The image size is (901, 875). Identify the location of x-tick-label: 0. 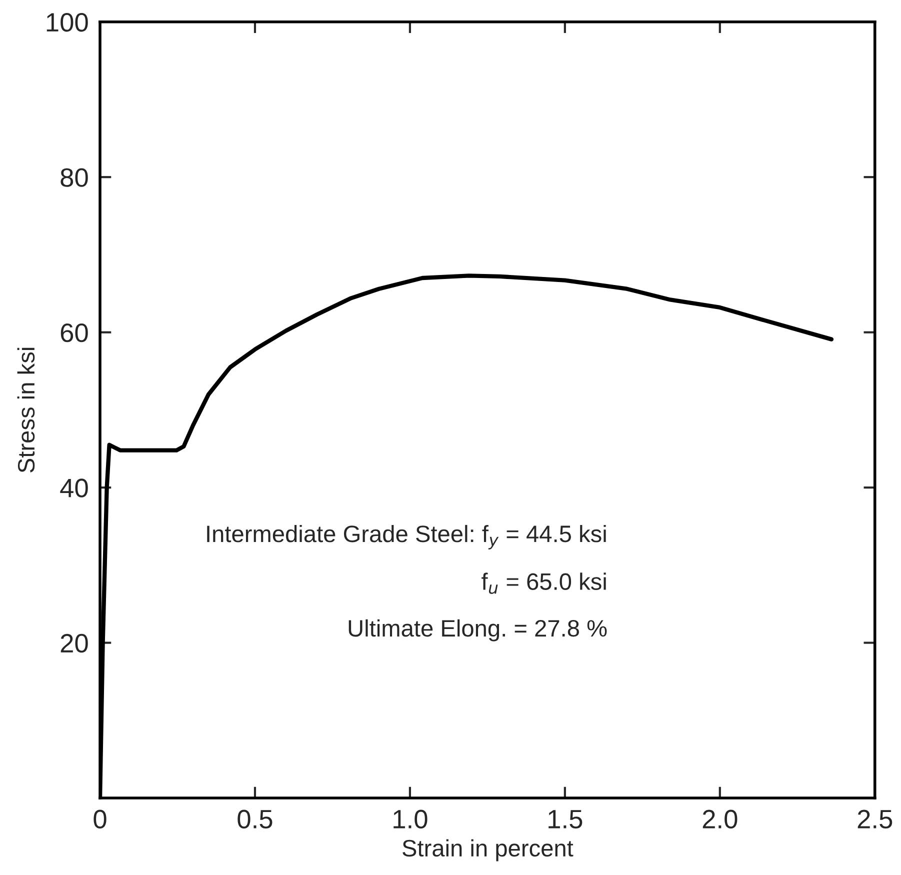
(100, 819).